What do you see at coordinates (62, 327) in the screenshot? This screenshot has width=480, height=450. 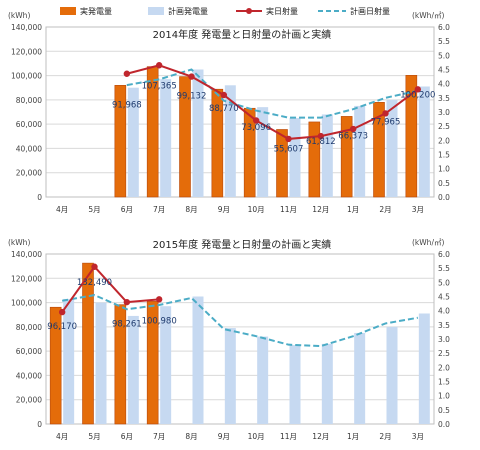 I see `data-label: 96,170` at bounding box center [62, 327].